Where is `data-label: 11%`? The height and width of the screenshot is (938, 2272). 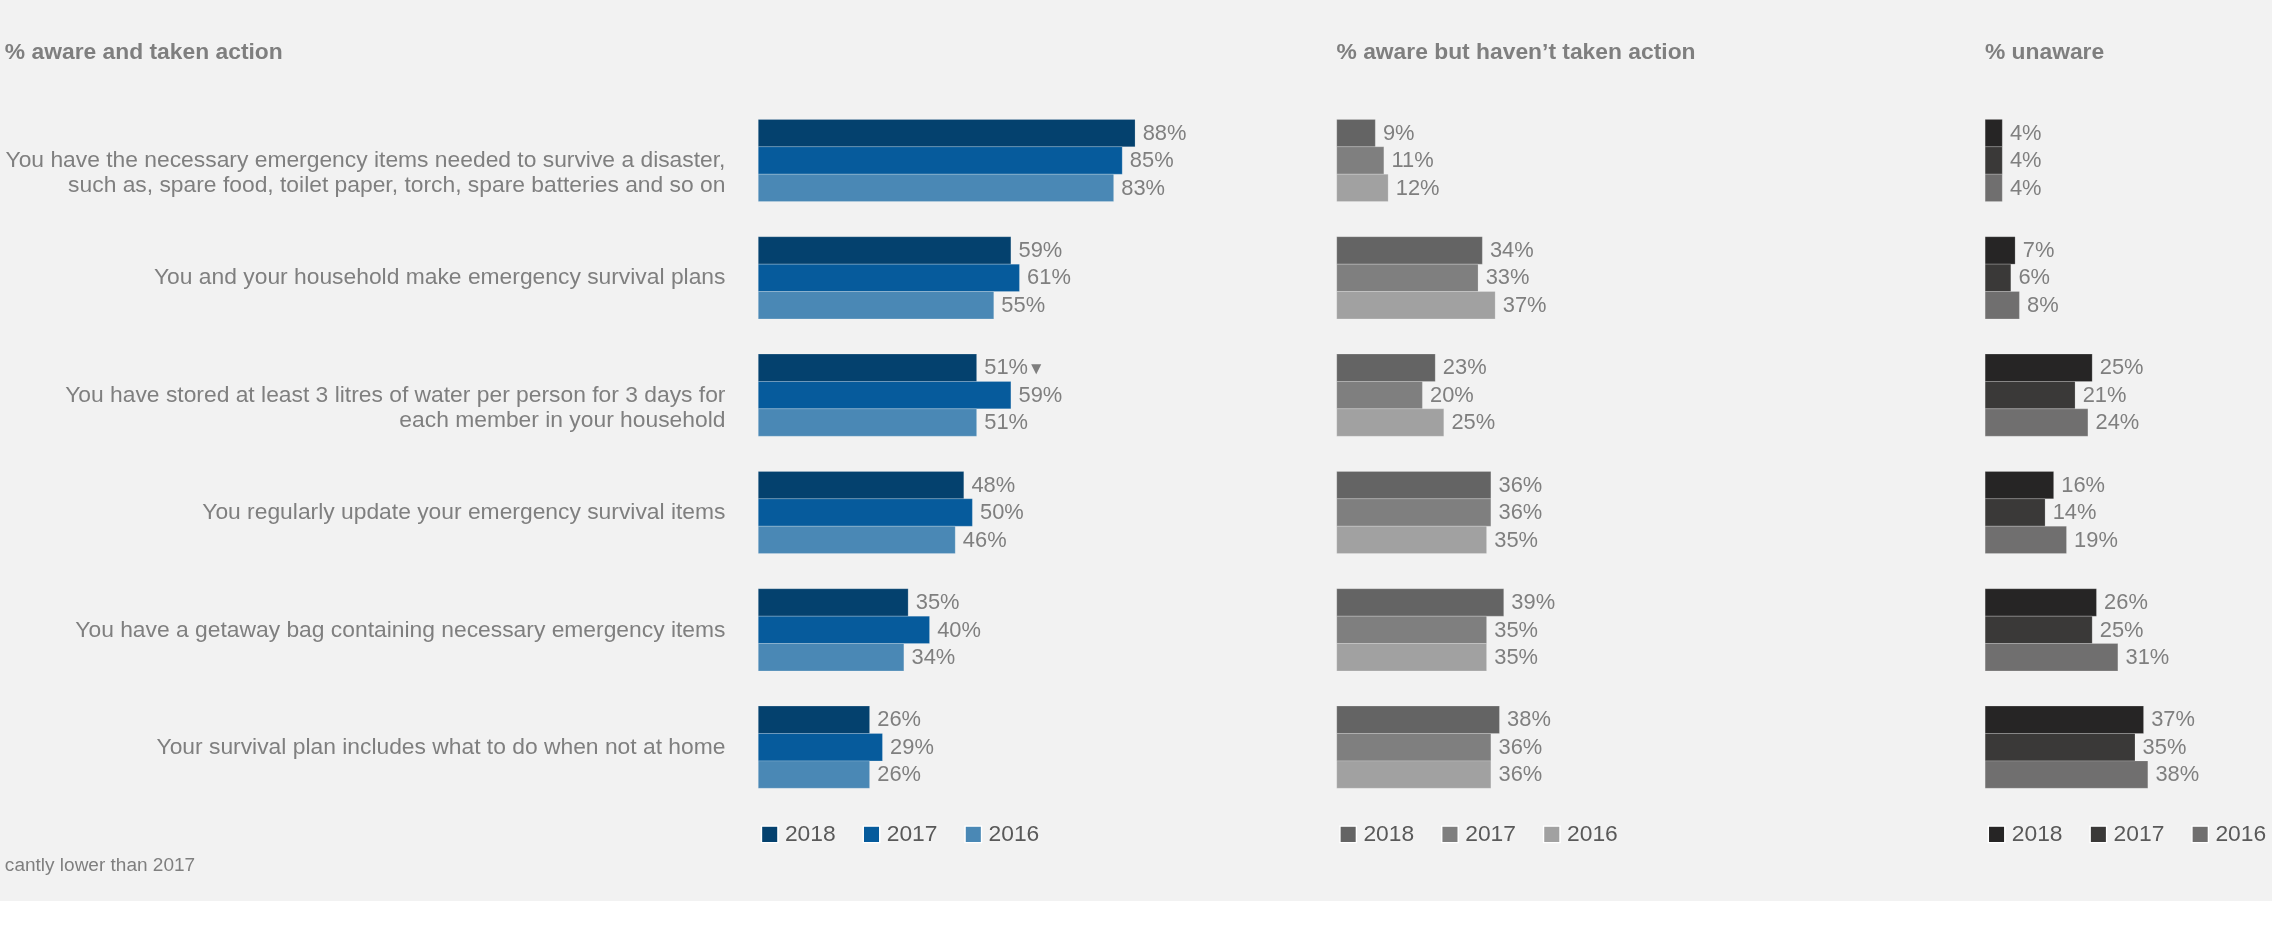
data-label: 11% is located at coordinates (1412, 160).